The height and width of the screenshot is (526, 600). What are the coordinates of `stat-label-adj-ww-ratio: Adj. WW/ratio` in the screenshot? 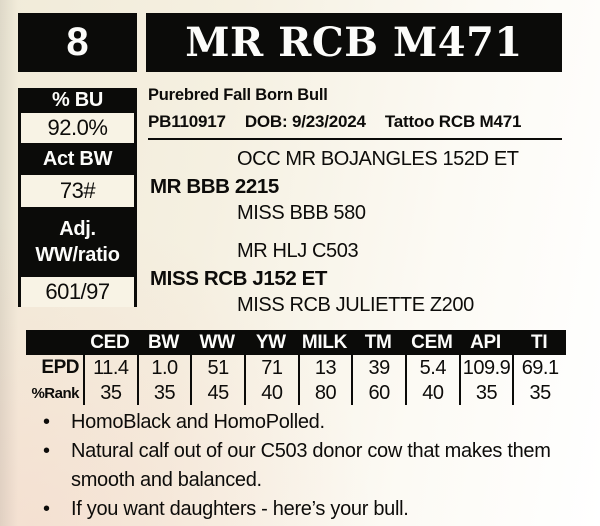 It's located at (77, 242).